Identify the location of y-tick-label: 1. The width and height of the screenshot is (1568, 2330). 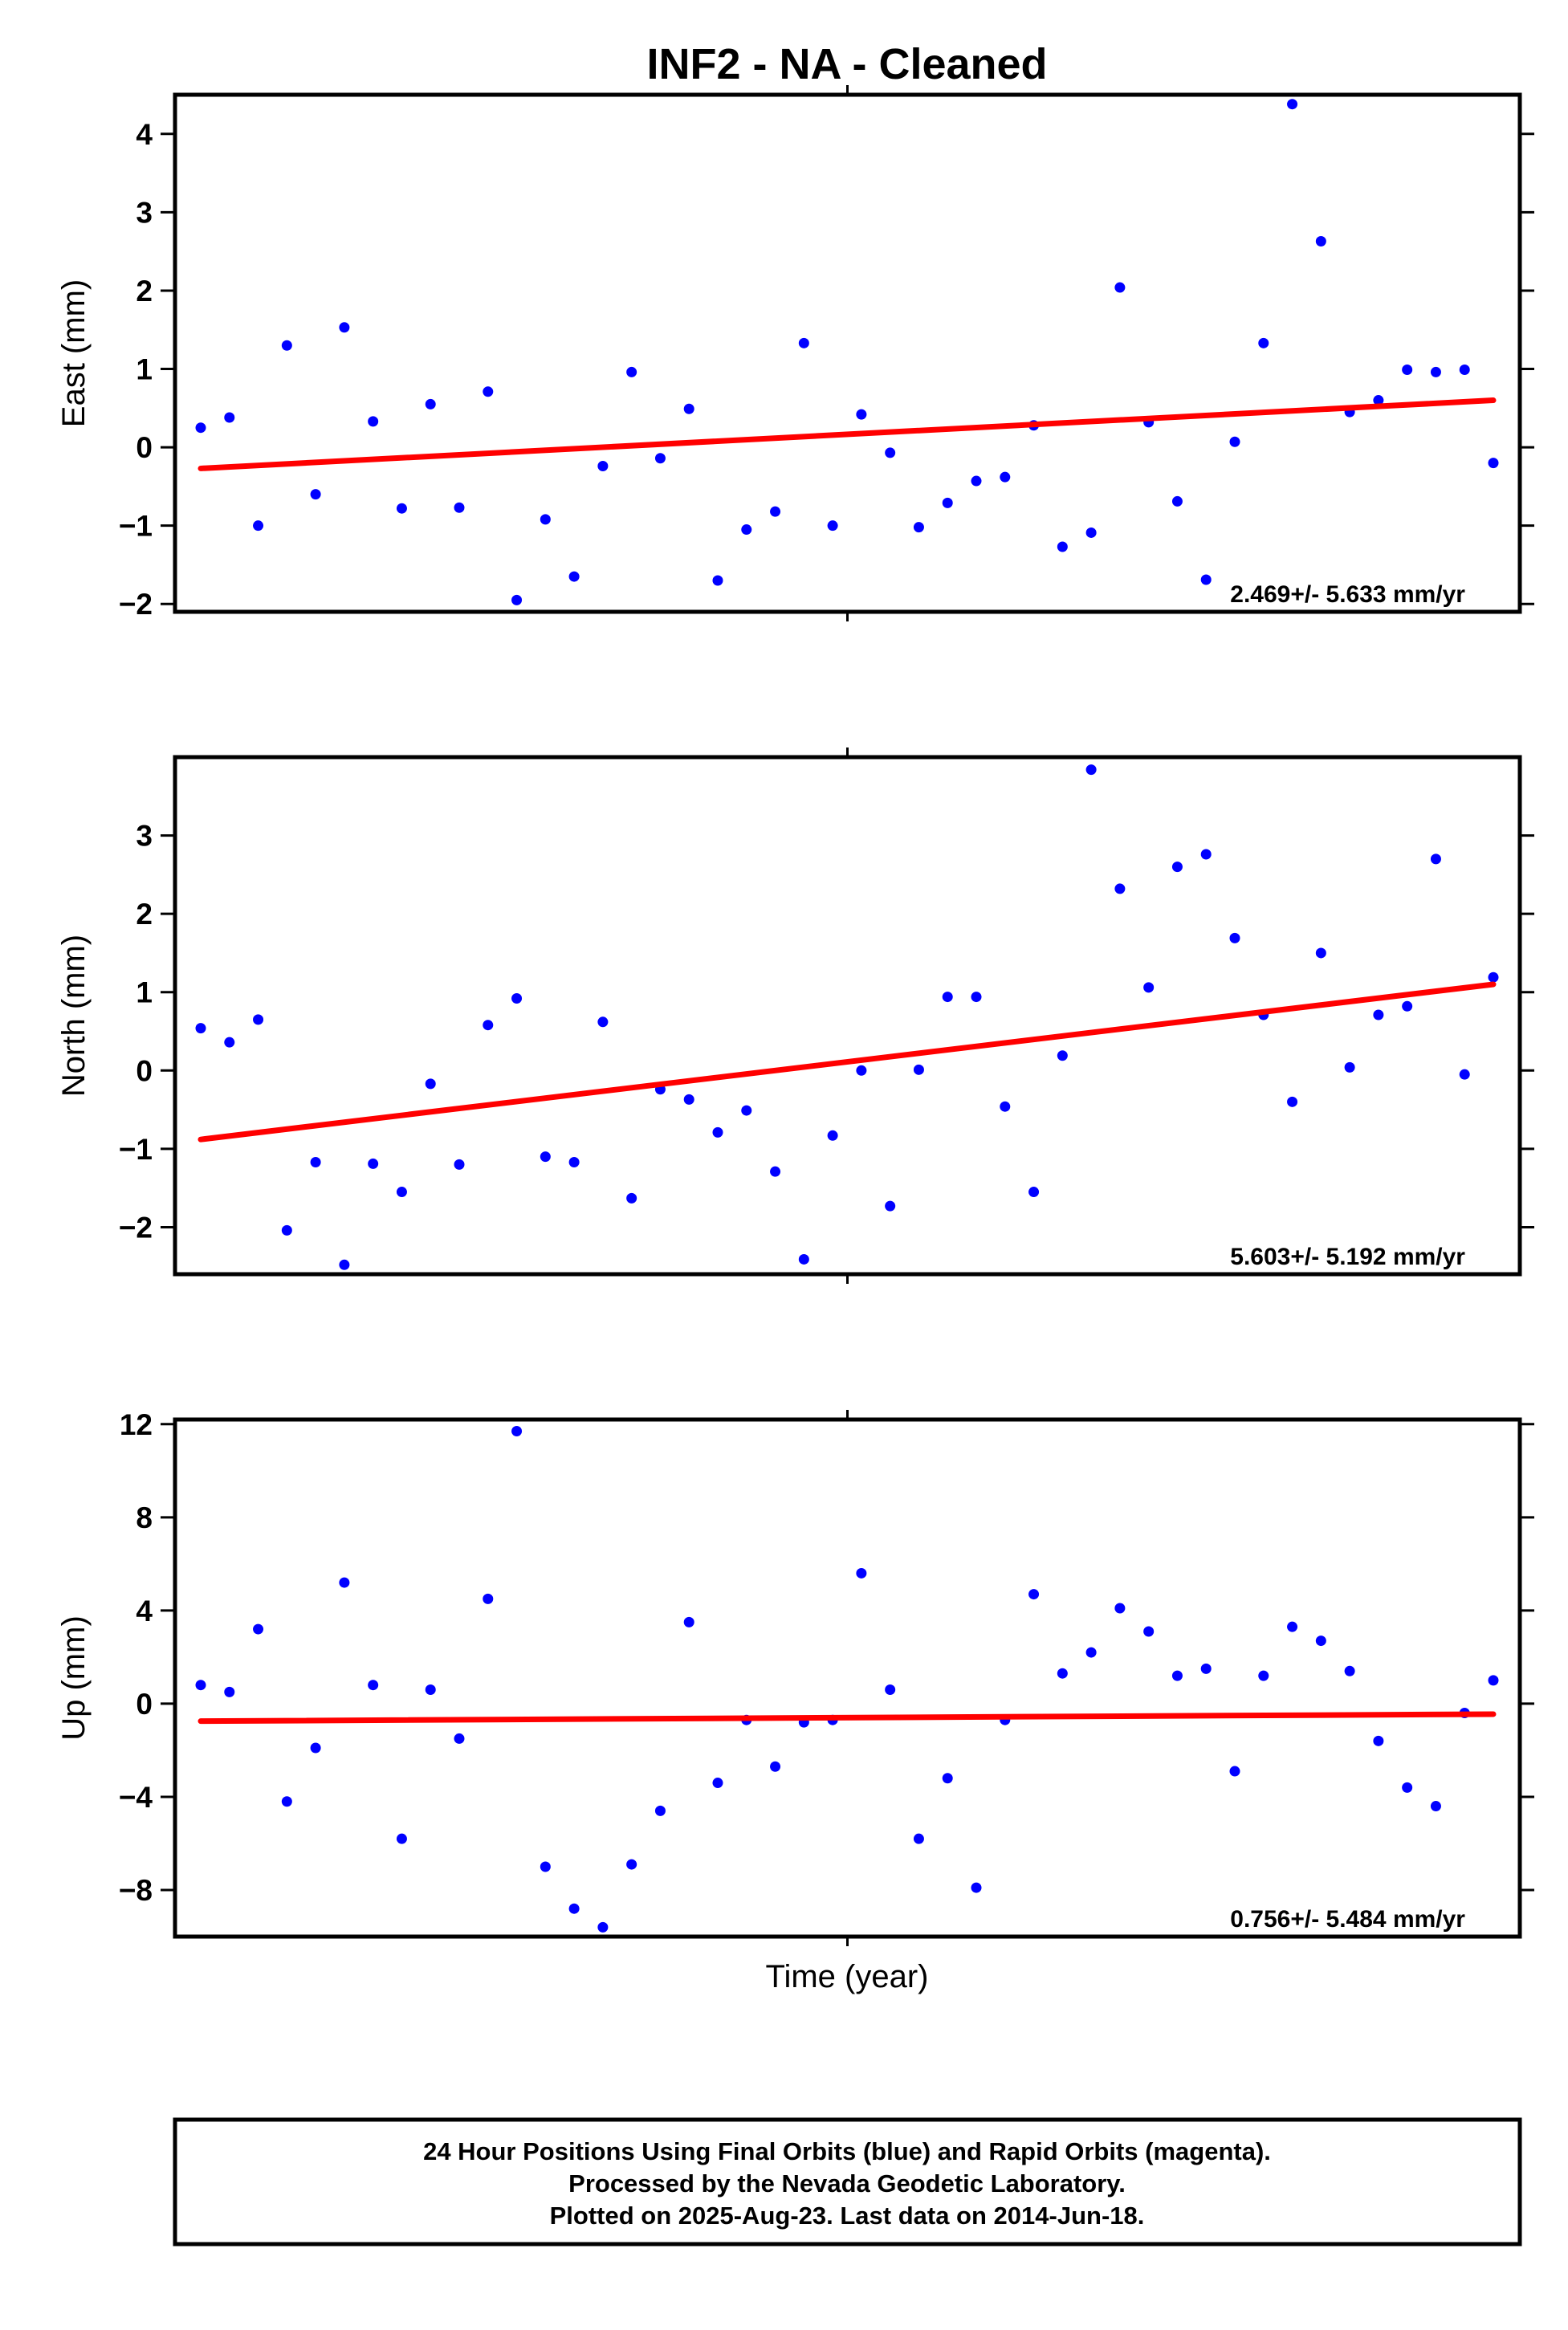
(144, 992).